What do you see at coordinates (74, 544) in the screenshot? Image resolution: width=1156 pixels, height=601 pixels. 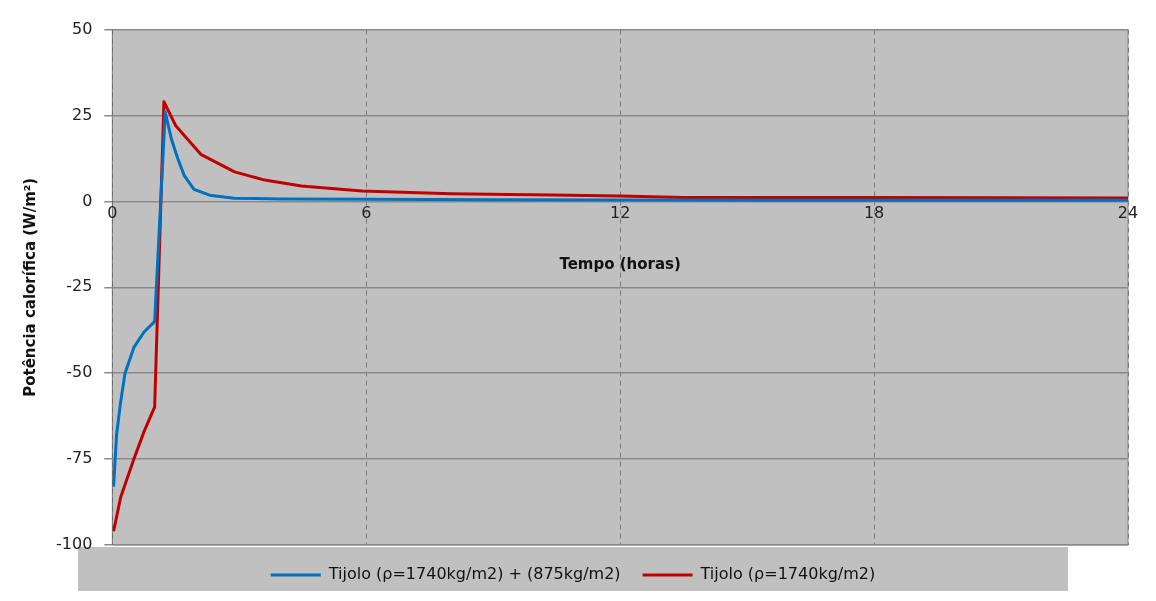 I see `y-tick-label: -100` at bounding box center [74, 544].